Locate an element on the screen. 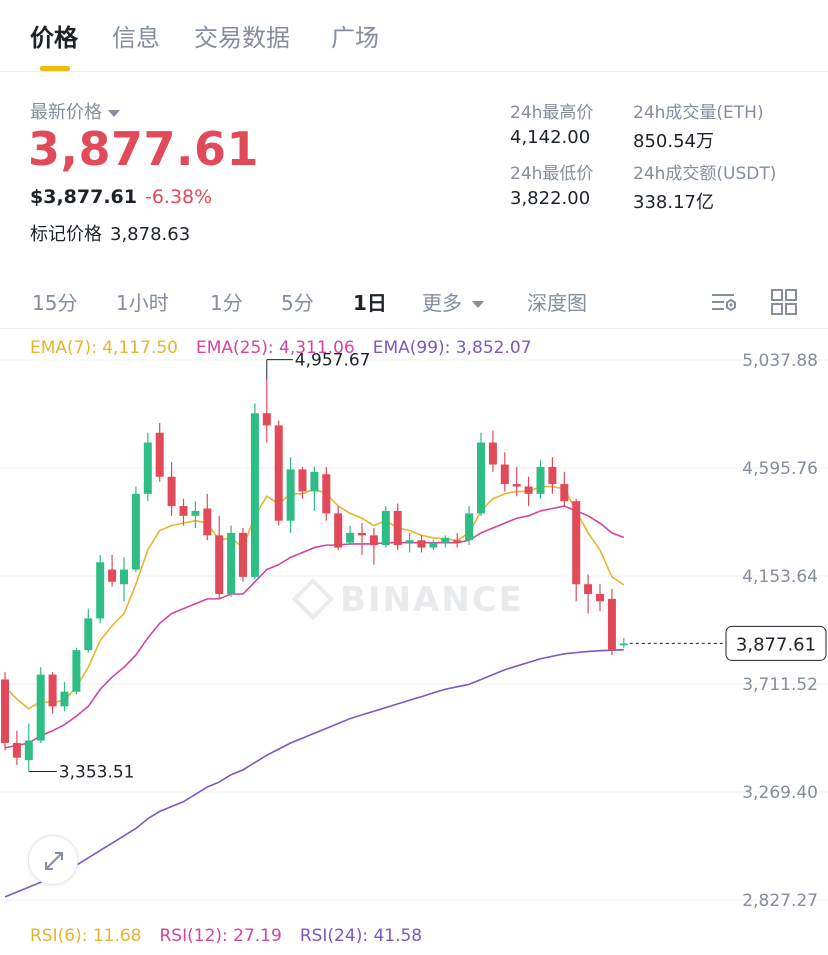 This screenshot has width=828, height=955. ema7-legend: EMA(7): 4,117.50 is located at coordinates (104, 348).